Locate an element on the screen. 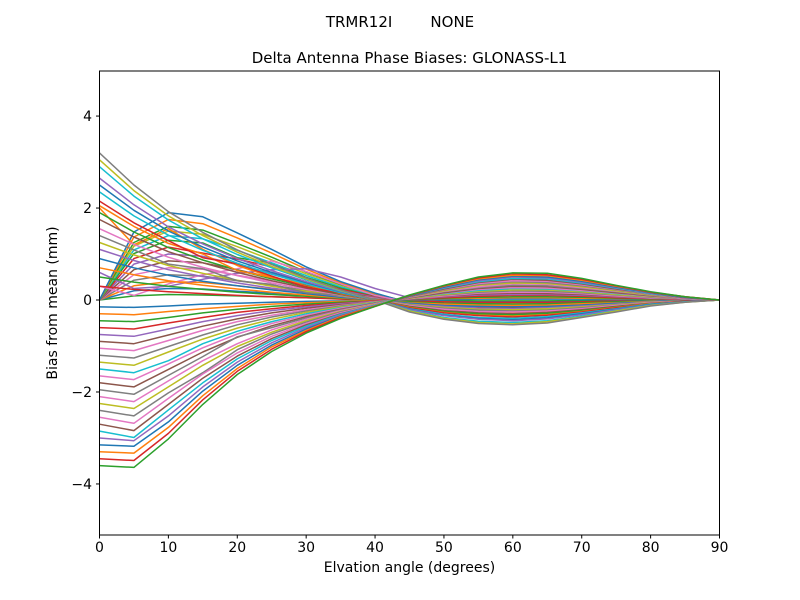 The height and width of the screenshot is (600, 800). x-tick-label: 70 is located at coordinates (582, 548).